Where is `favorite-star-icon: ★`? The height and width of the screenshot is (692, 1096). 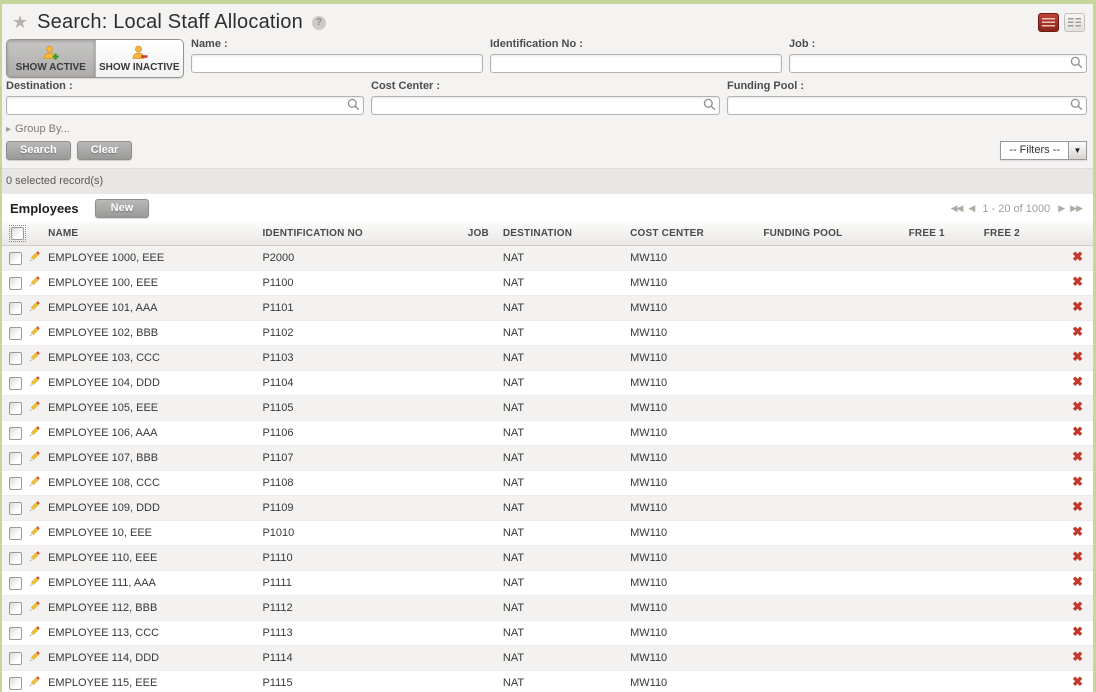
favorite-star-icon: ★ is located at coordinates (20, 22).